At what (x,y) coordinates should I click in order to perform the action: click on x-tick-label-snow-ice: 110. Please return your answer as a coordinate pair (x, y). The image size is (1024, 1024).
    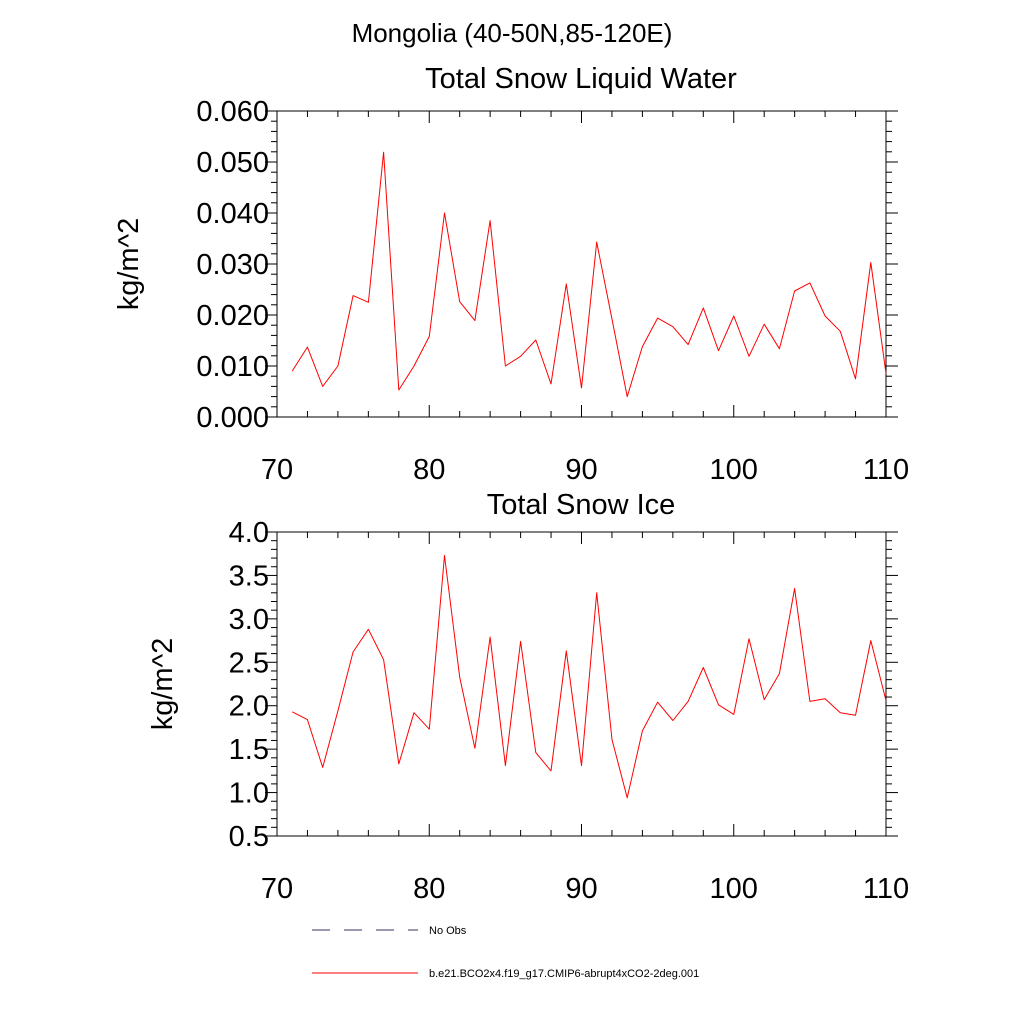
    Looking at the image, I should click on (886, 889).